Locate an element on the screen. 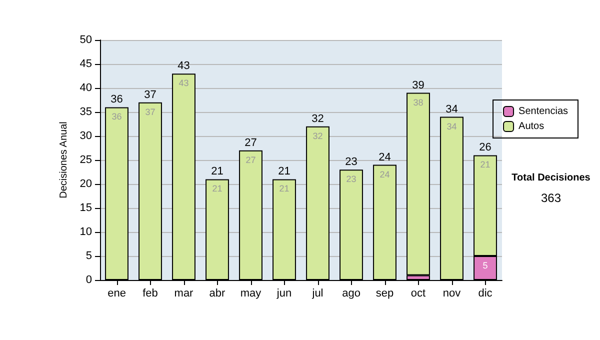 The image size is (600, 340). y-tick-label: 30 is located at coordinates (86, 136).